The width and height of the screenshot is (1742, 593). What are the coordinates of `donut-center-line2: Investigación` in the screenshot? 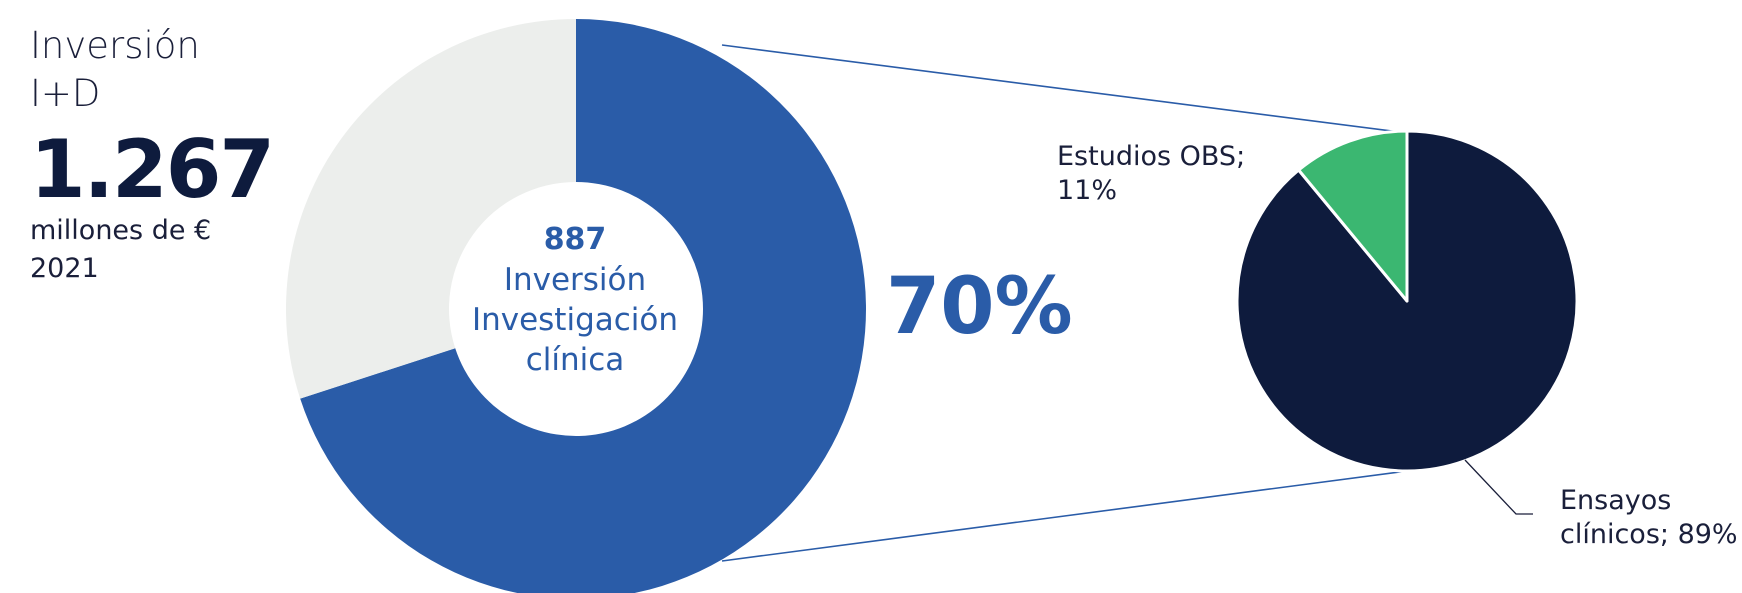 It's located at (575, 320).